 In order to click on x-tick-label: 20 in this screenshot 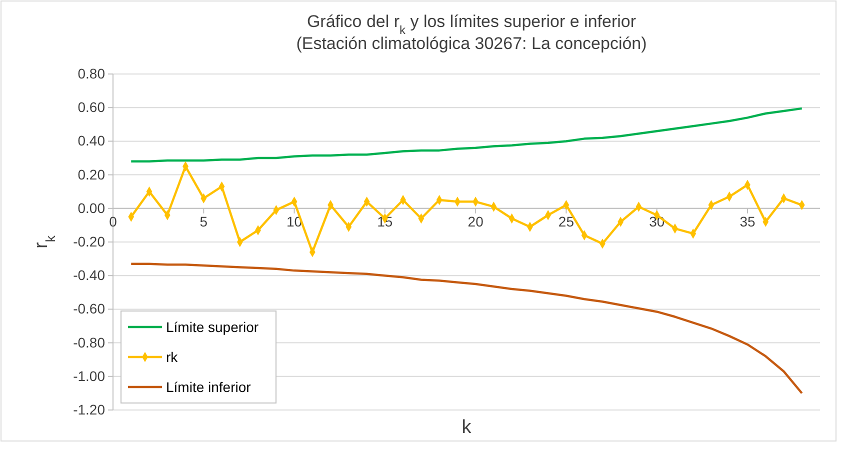, I will do `click(476, 221)`.